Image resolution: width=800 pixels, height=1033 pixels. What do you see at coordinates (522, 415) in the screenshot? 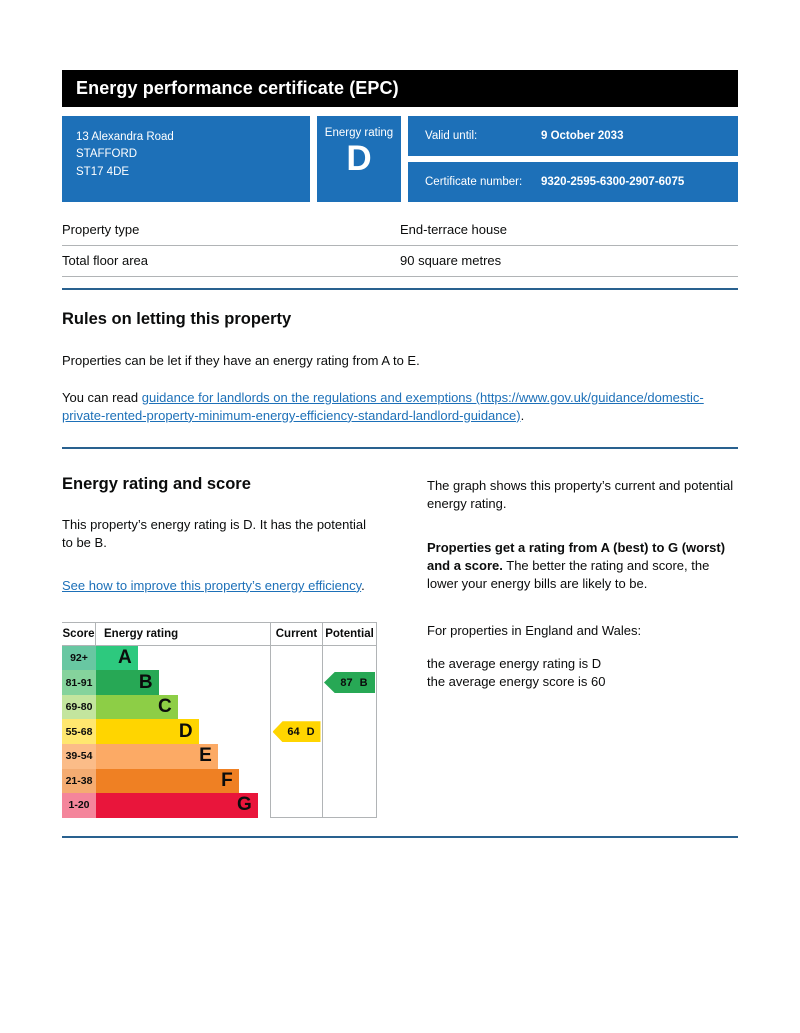
I see `guidance-suffix-text: .` at bounding box center [522, 415].